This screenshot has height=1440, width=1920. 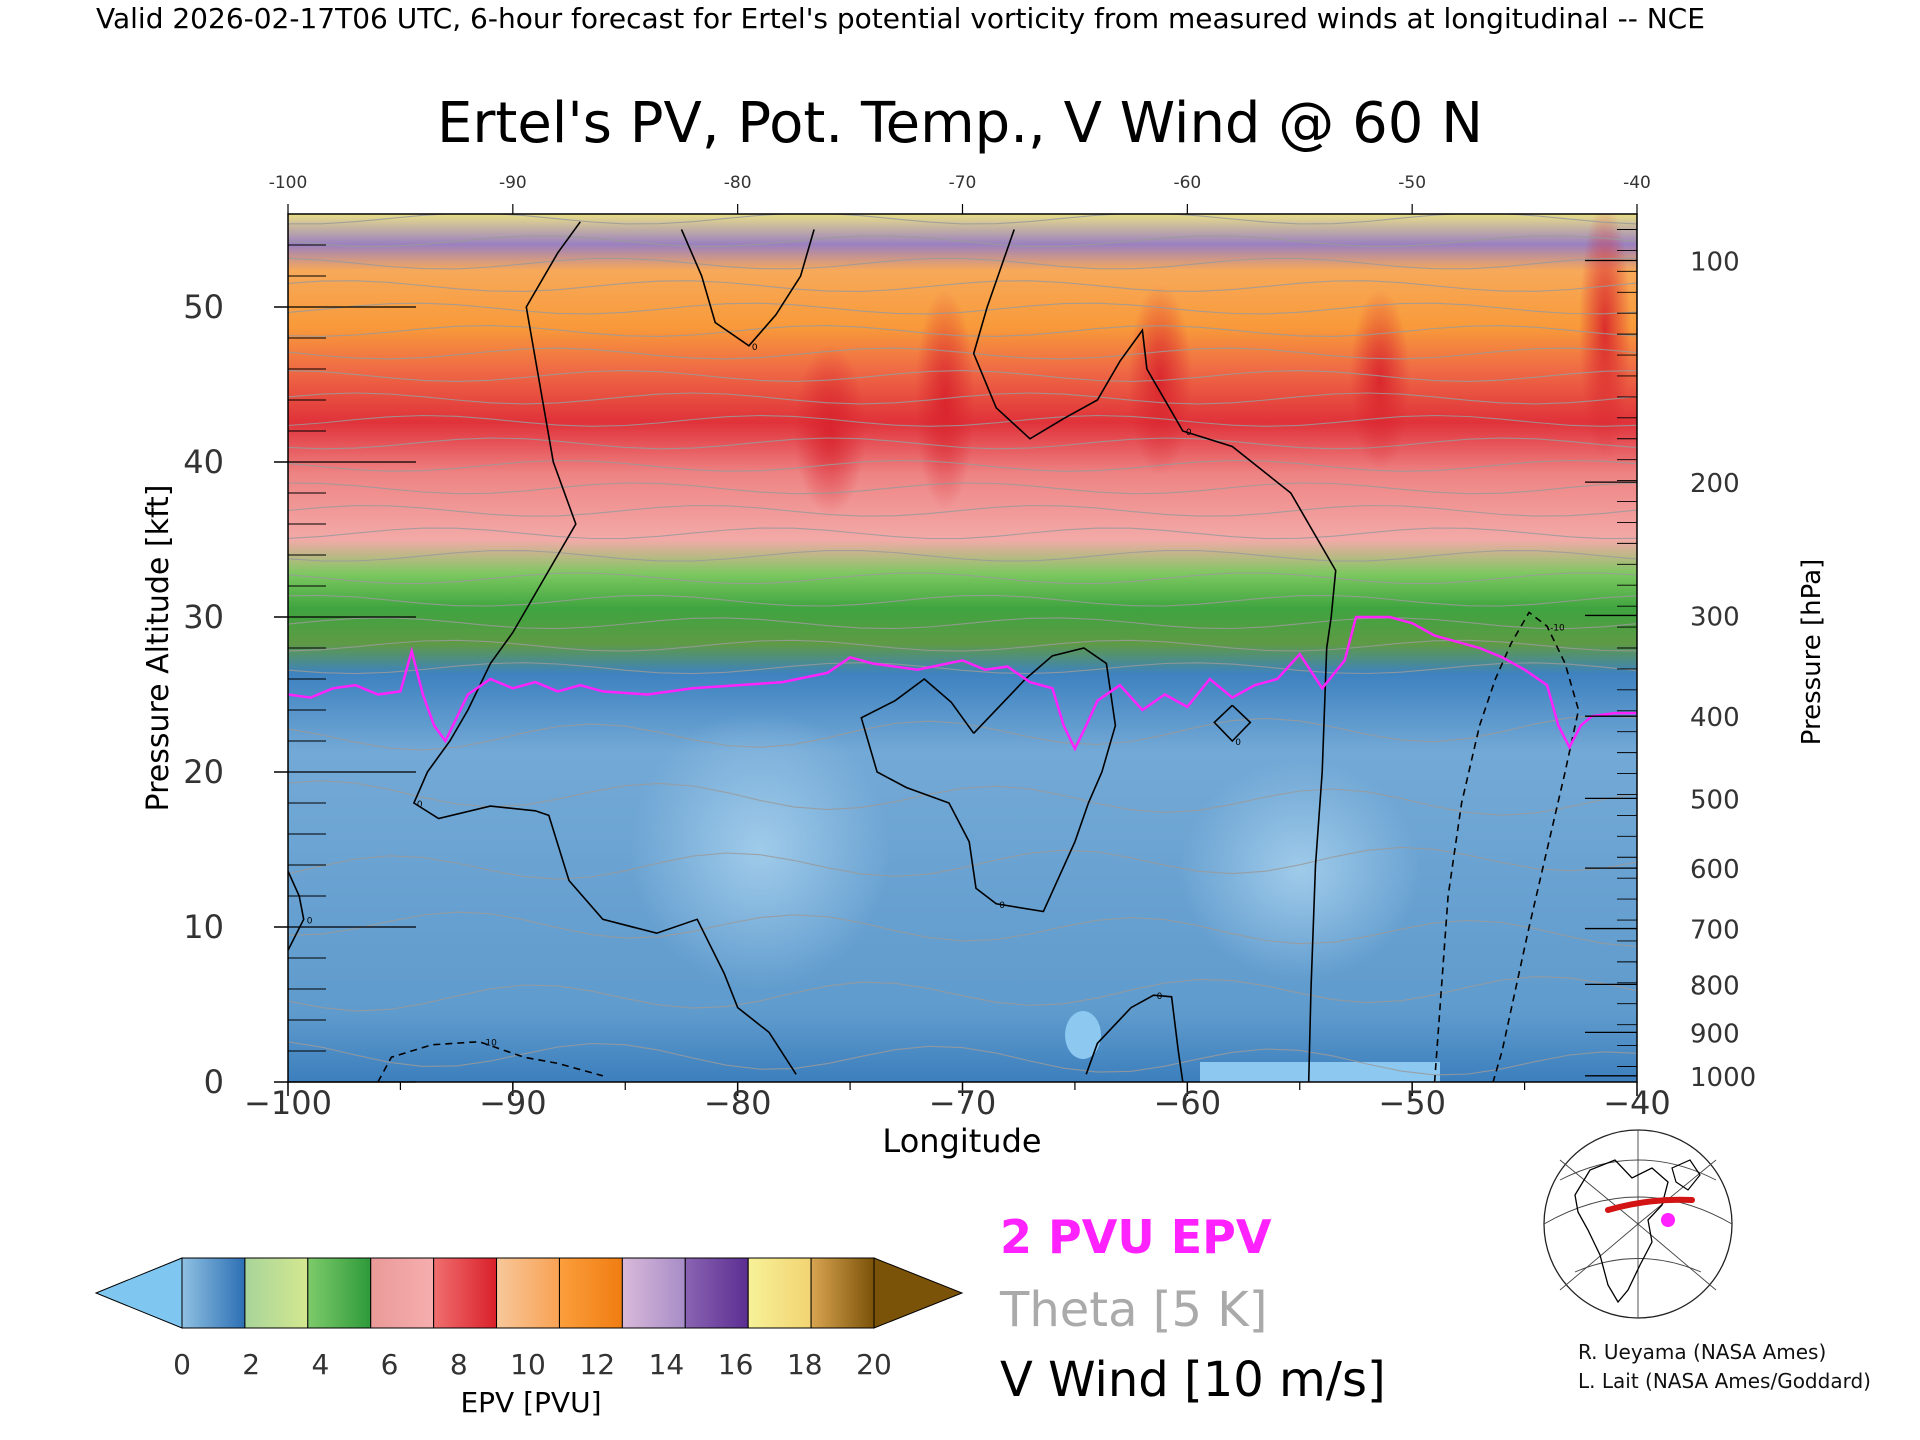 What do you see at coordinates (738, 1103) in the screenshot?
I see `x-tick-label: −80` at bounding box center [738, 1103].